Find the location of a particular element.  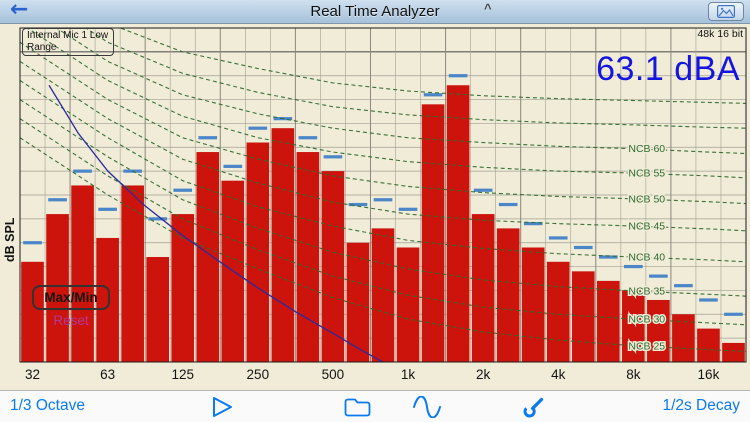

svg-text: NCB 60 is located at coordinates (646, 149).